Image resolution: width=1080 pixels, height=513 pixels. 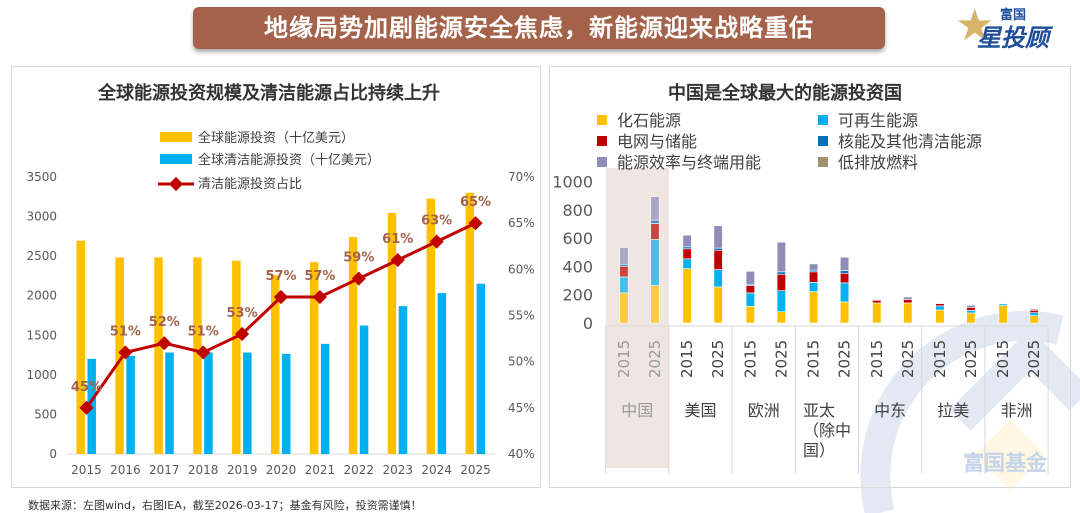 What do you see at coordinates (1013, 15) in the screenshot?
I see `logo-top-text: 富国` at bounding box center [1013, 15].